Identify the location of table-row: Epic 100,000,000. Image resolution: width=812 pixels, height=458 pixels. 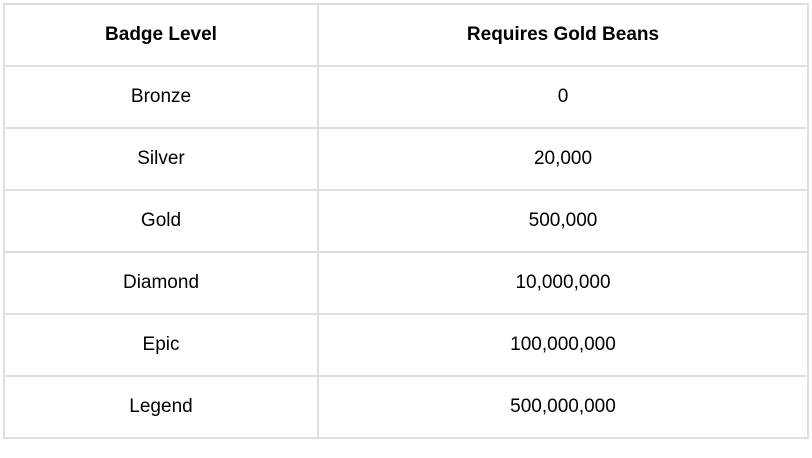
(406, 345).